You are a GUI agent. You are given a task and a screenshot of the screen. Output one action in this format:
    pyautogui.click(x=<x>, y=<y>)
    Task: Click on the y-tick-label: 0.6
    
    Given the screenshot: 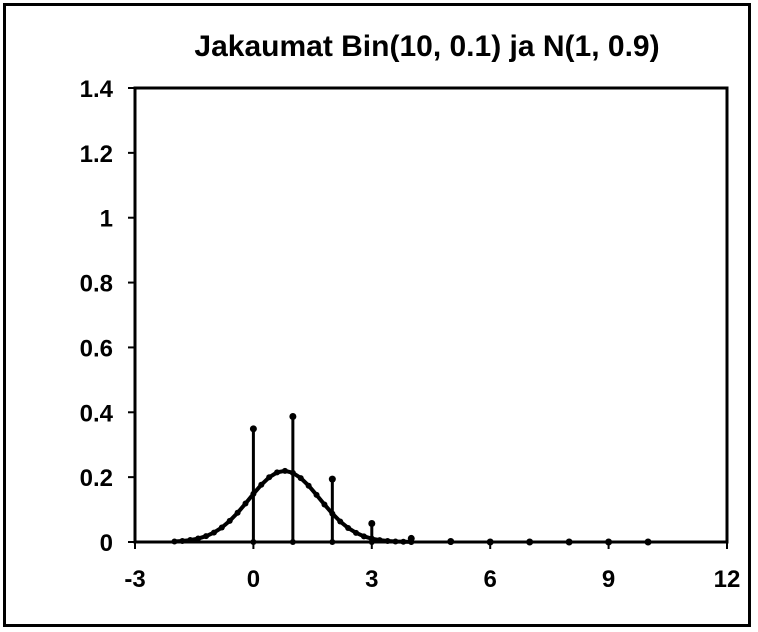 What is the action you would take?
    pyautogui.click(x=96, y=348)
    